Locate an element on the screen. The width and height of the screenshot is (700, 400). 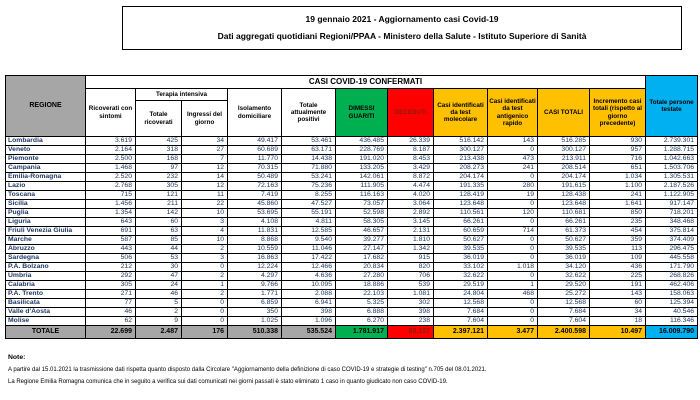
region-name: Lombardia is located at coordinates (45, 141).